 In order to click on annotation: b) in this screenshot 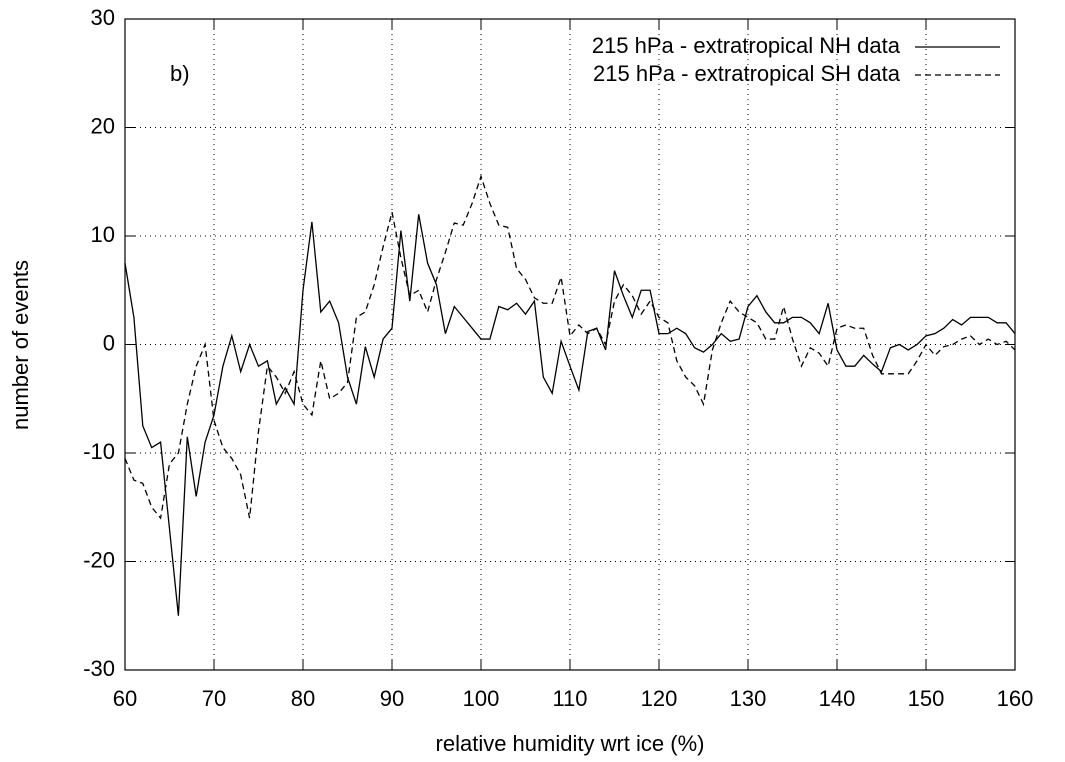, I will do `click(180, 73)`.